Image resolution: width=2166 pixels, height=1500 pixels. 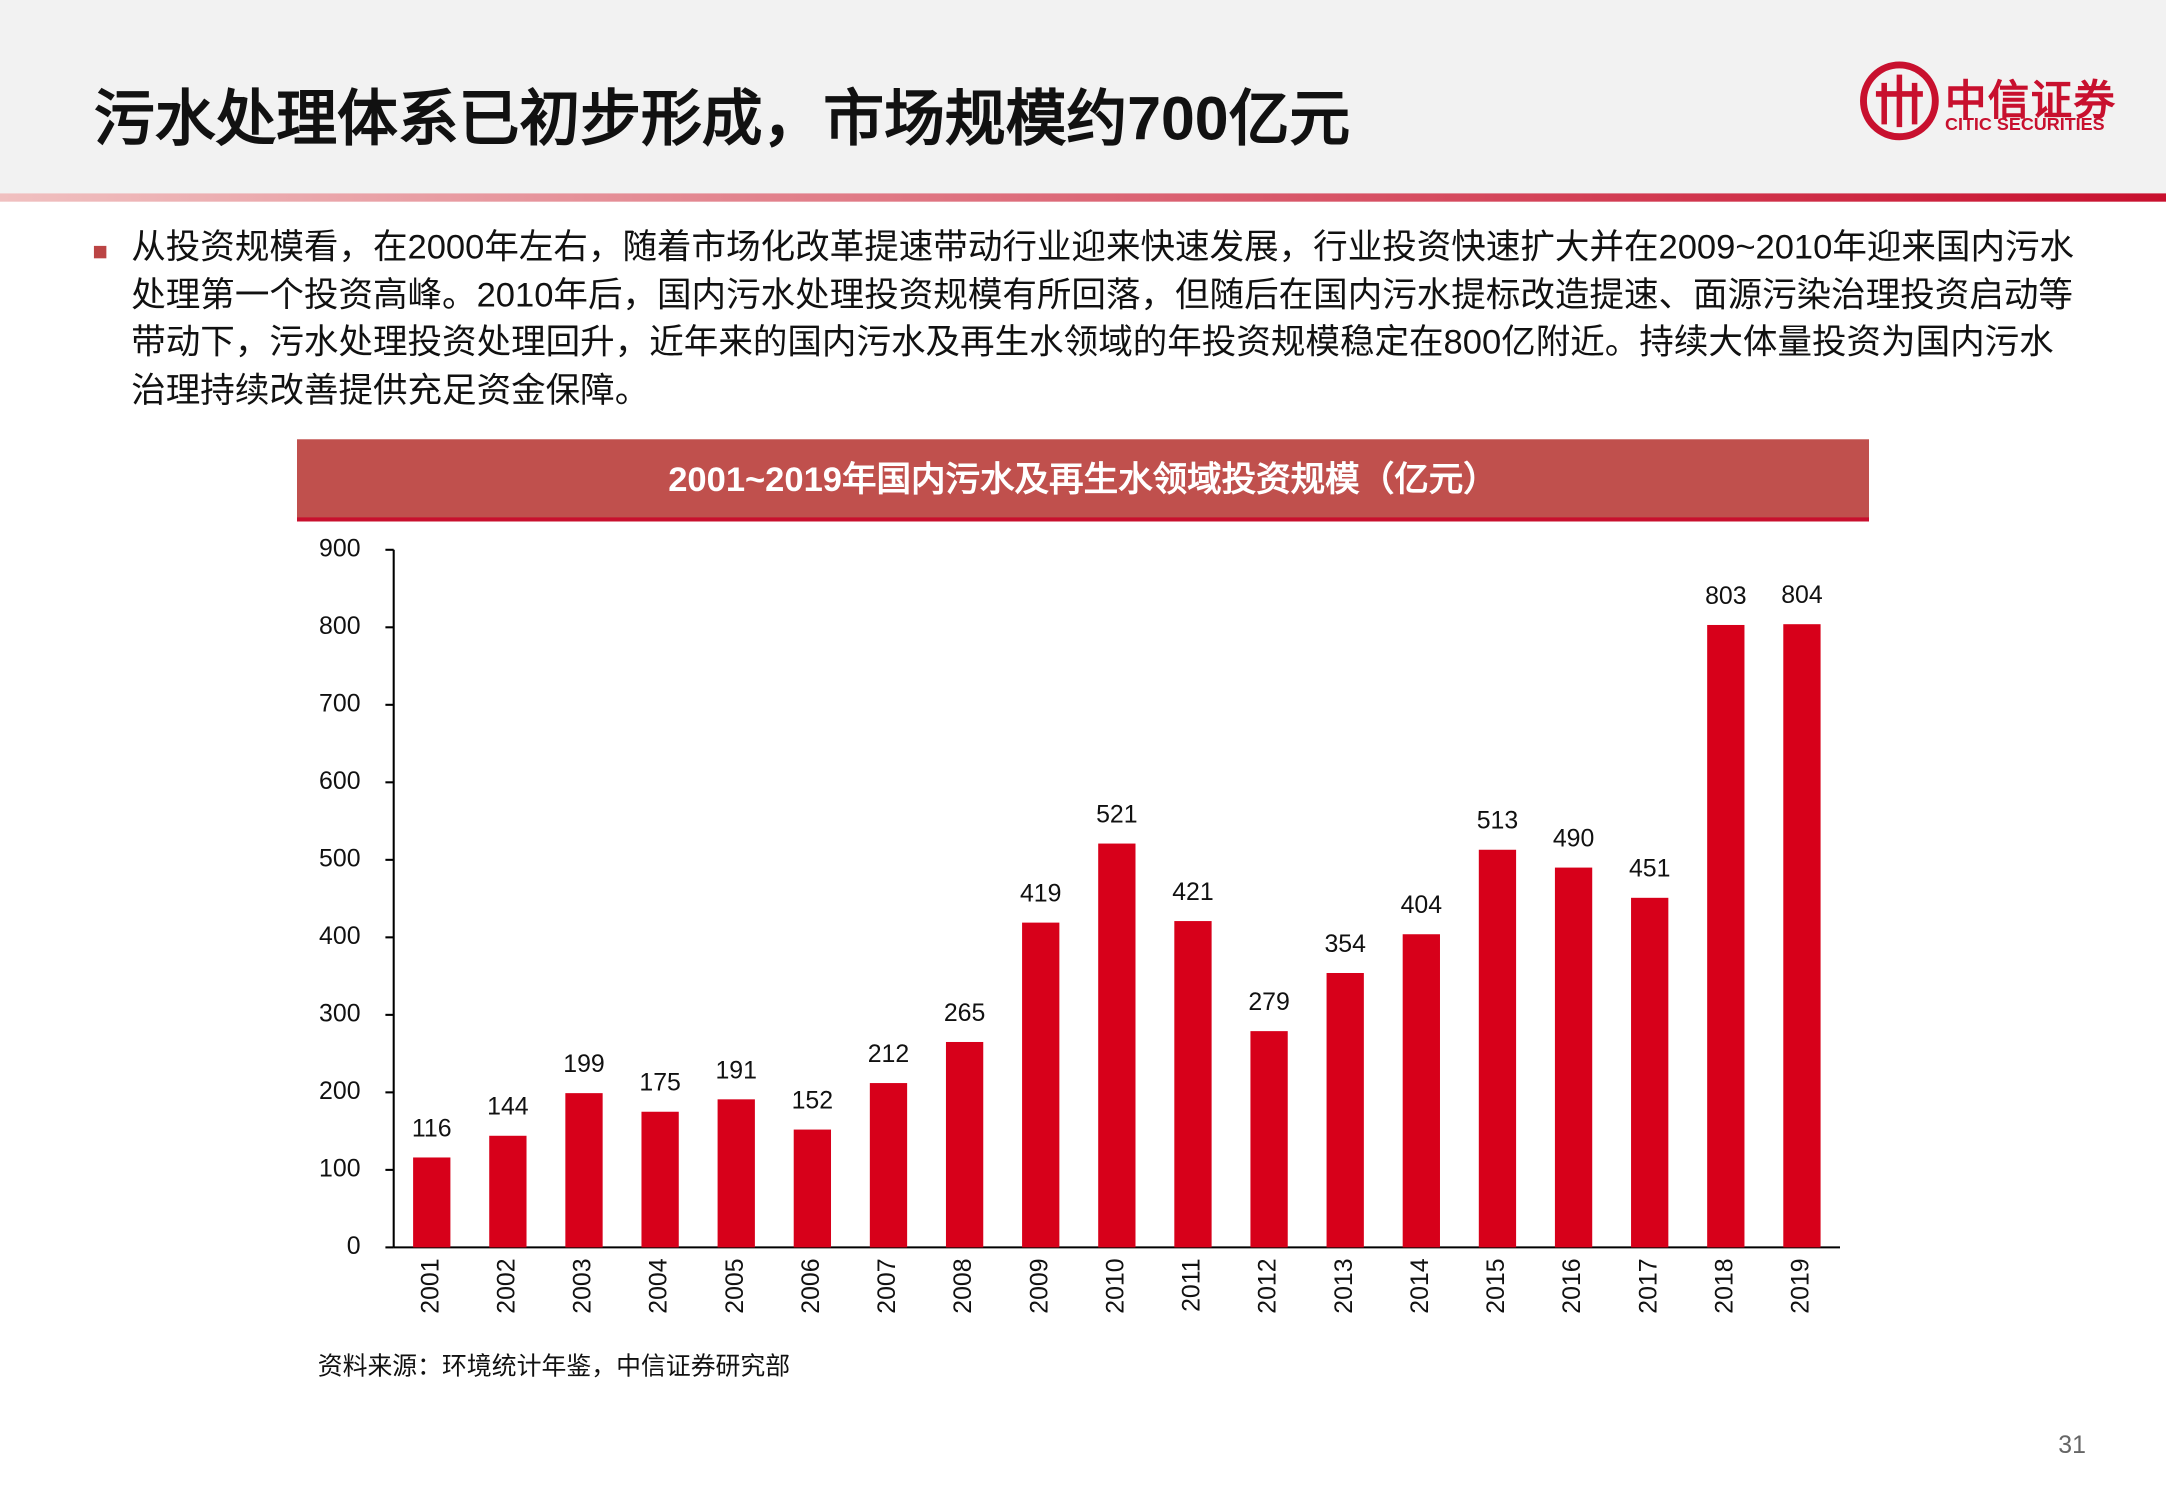 I want to click on x-tick-label: 2015, so click(x=1496, y=1285).